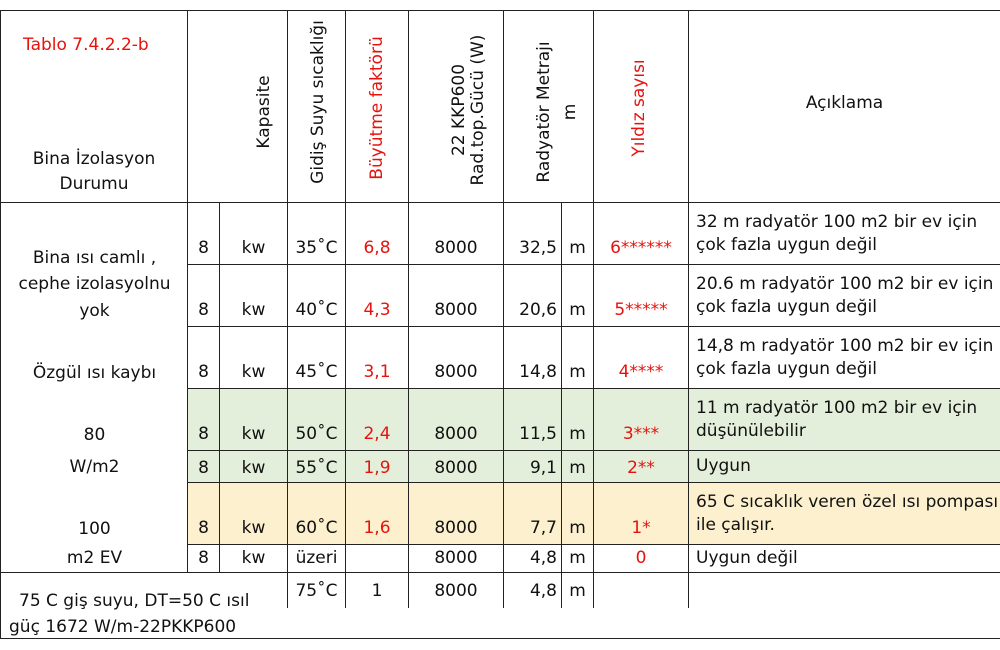 The width and height of the screenshot is (1000, 650). I want to click on cell-factor: 1,9, so click(376, 466).